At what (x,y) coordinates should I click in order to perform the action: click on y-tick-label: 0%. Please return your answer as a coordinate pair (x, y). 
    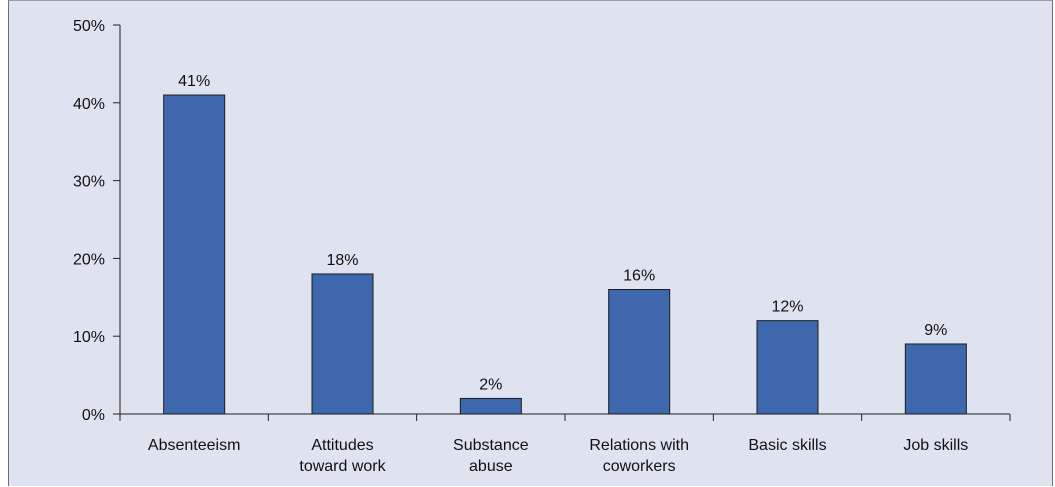
    Looking at the image, I should click on (93, 415).